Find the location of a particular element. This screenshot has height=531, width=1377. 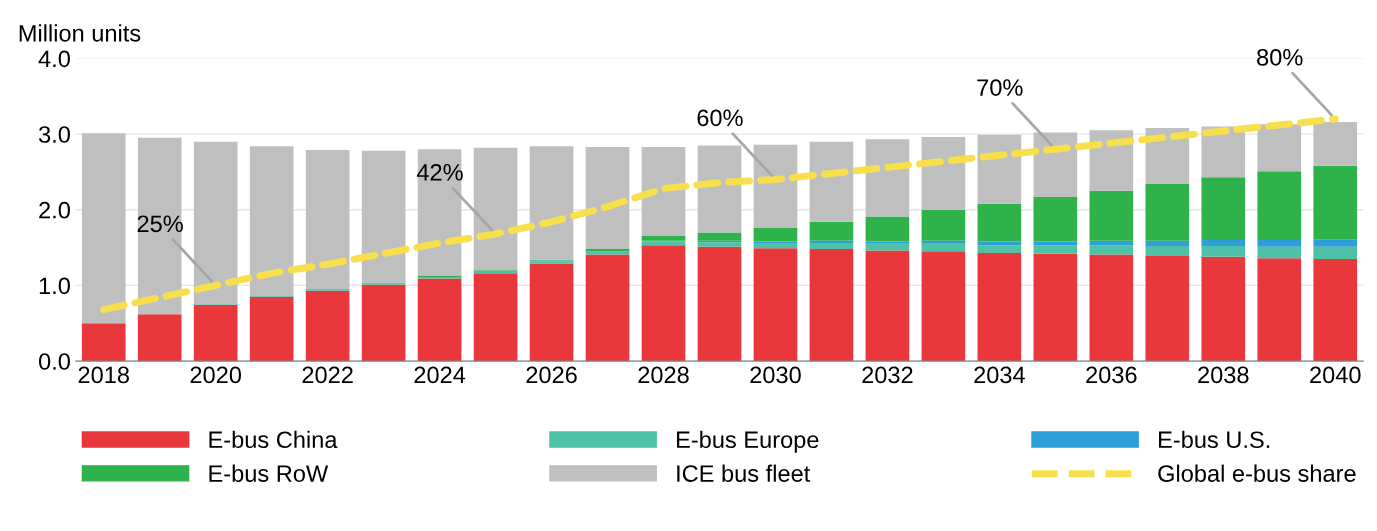

x-tick-label: 2032 is located at coordinates (887, 375).